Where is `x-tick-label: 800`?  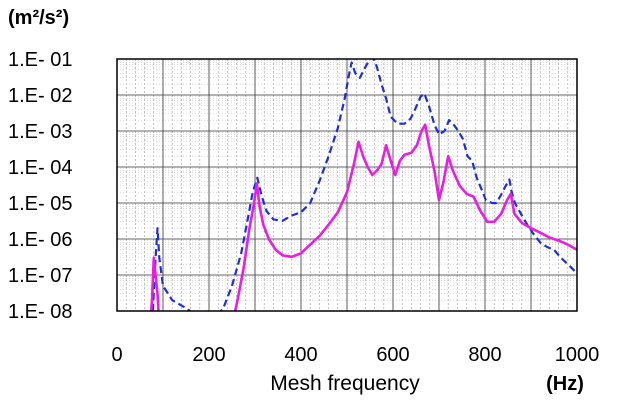 x-tick-label: 800 is located at coordinates (484, 355).